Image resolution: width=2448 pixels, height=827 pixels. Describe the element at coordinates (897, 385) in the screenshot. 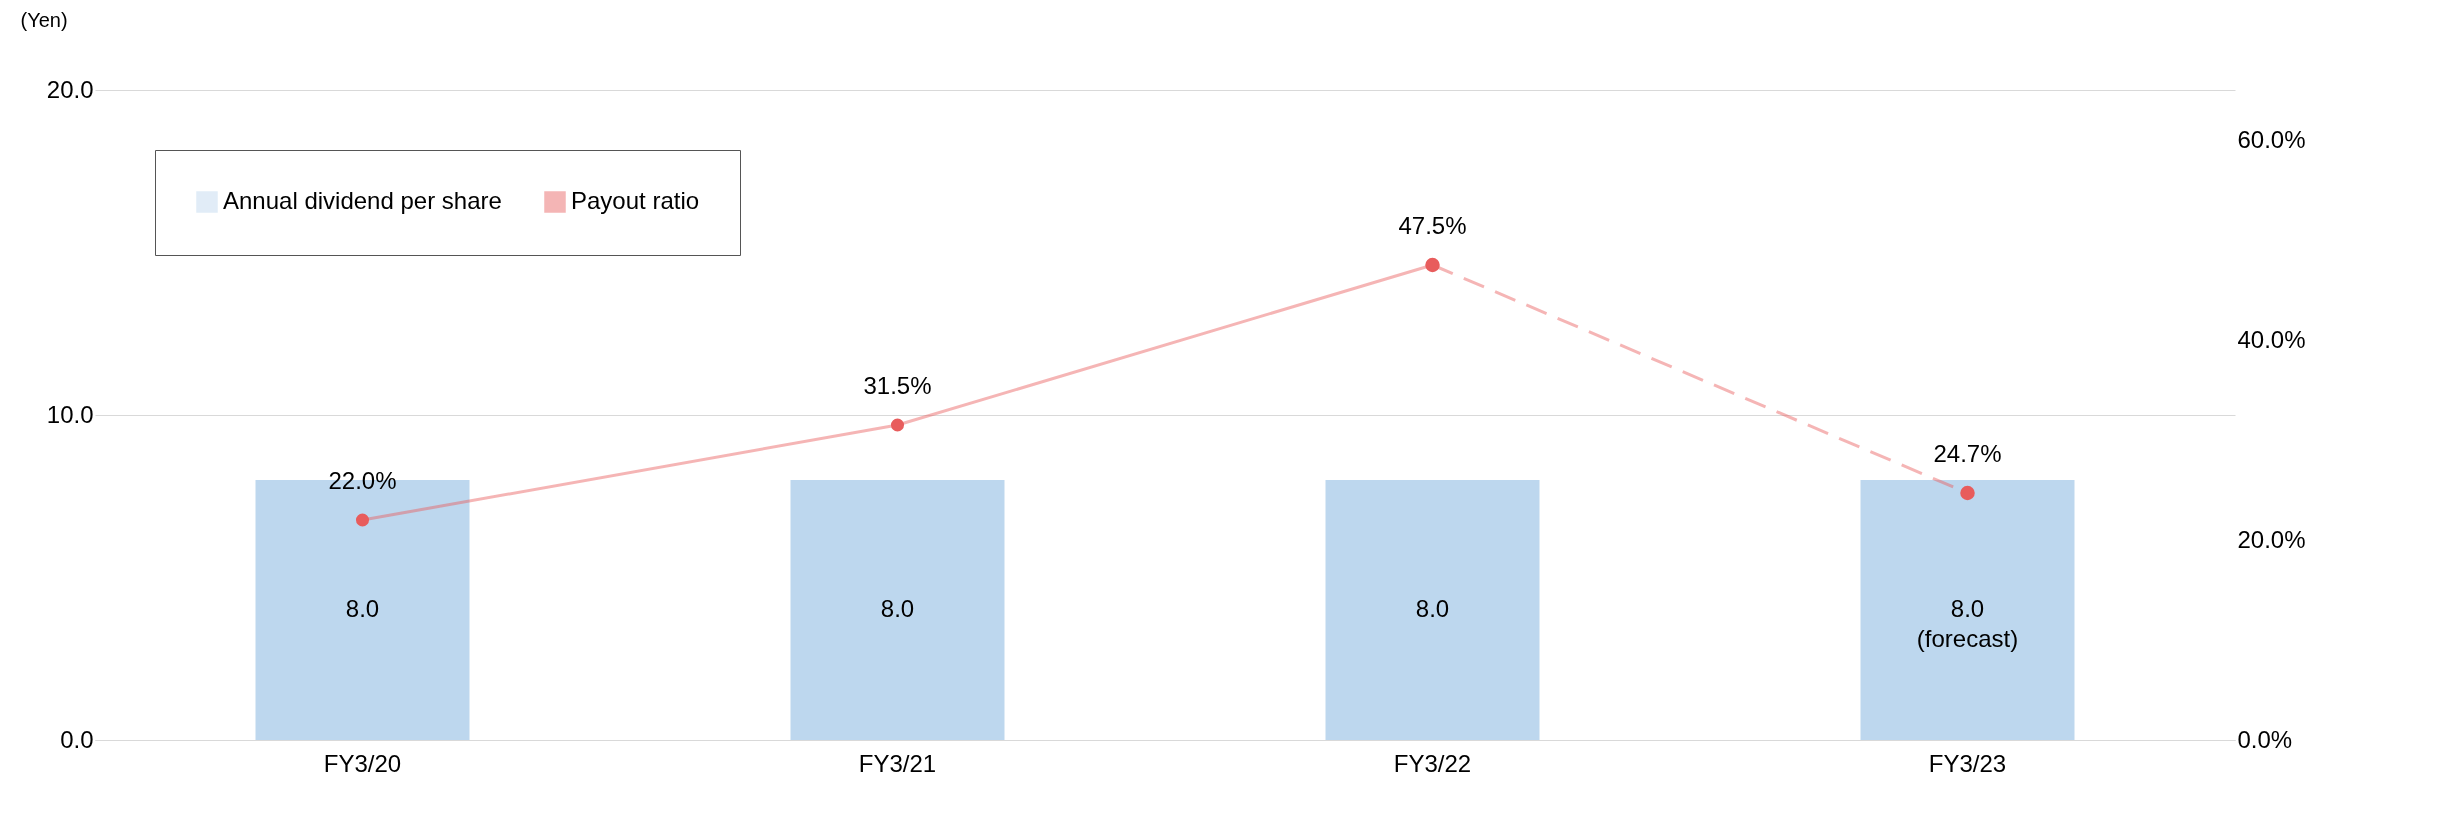

I see `data-label: 31.5%` at that location.